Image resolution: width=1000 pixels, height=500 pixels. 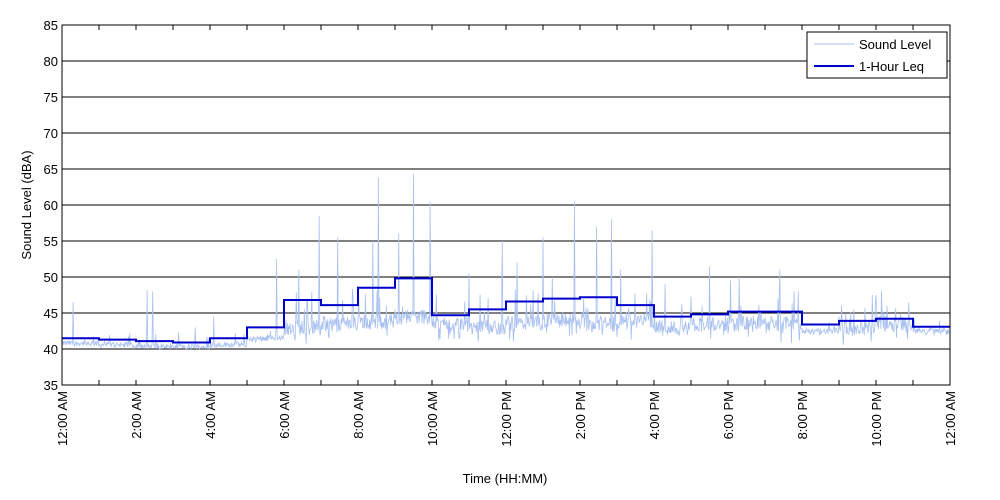 I want to click on y-tick-label: 55, so click(x=51, y=241).